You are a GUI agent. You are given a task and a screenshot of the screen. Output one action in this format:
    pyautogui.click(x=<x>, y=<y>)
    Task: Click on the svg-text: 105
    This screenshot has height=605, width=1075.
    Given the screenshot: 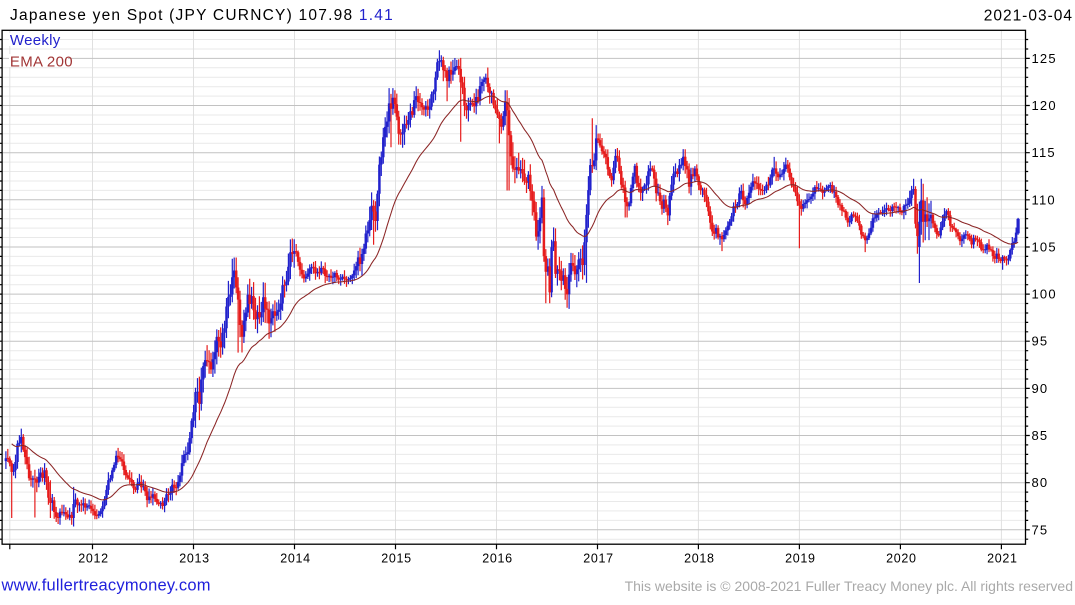 What is the action you would take?
    pyautogui.click(x=1044, y=247)
    